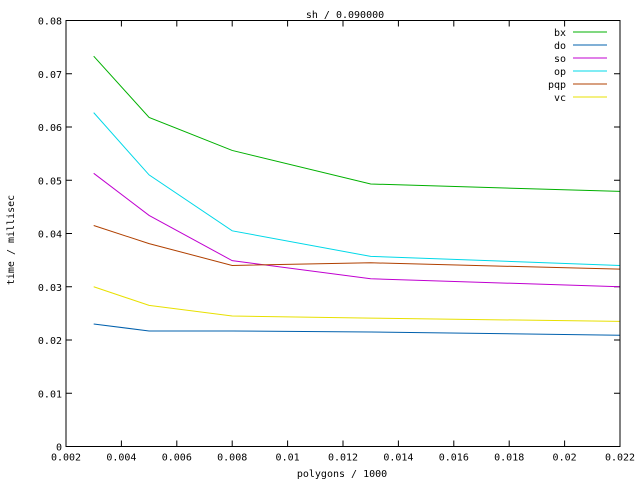 Image resolution: width=640 pixels, height=480 pixels. What do you see at coordinates (11, 240) in the screenshot?
I see `y-axis-label: time / millisec` at bounding box center [11, 240].